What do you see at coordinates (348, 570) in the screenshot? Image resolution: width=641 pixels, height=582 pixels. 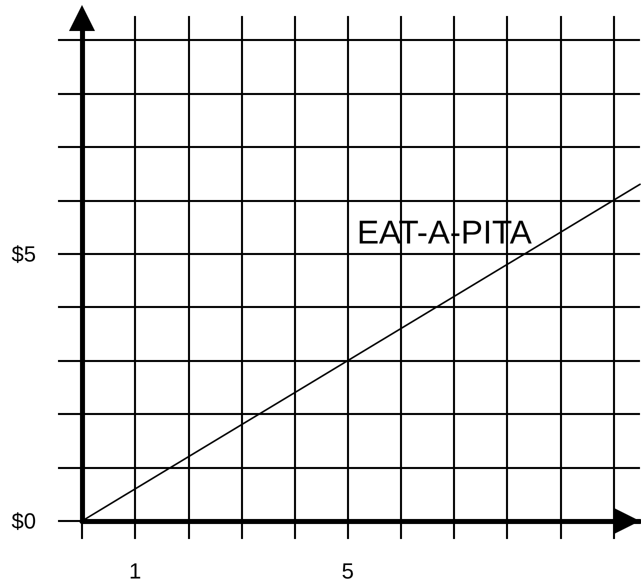 I see `x-tick-label: 5` at bounding box center [348, 570].